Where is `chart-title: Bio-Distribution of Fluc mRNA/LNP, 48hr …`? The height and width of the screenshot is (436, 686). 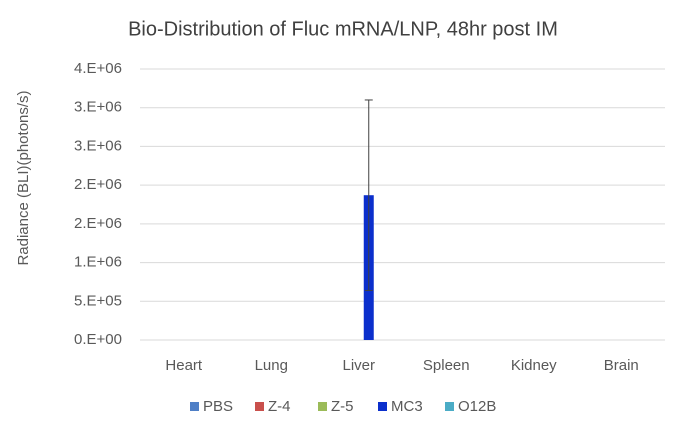 chart-title: Bio-Distribution of Fluc mRNA/LNP, 48hr … is located at coordinates (343, 29).